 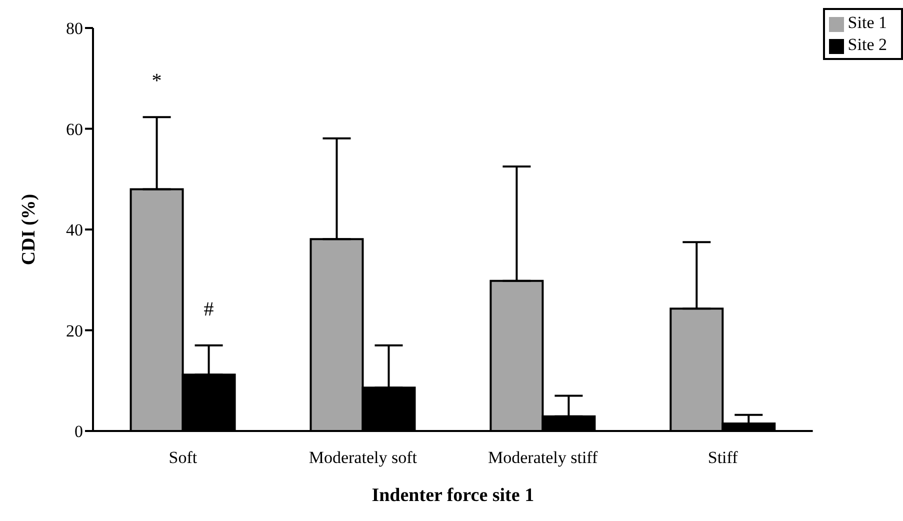 What do you see at coordinates (363, 458) in the screenshot?
I see `x-tick-label: Moderately soft` at bounding box center [363, 458].